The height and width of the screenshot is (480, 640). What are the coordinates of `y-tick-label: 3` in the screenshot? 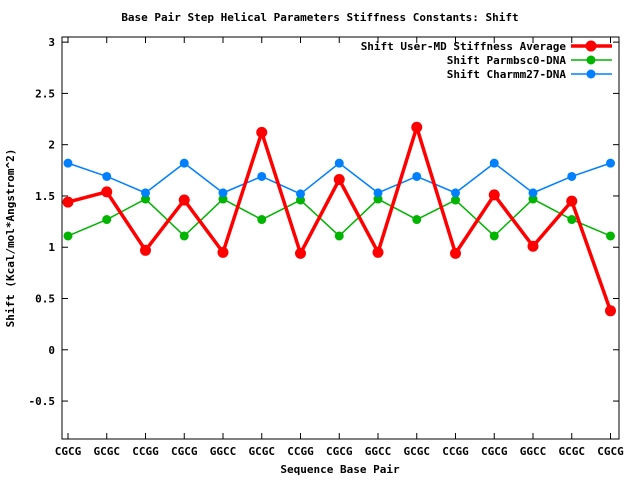 It's located at (51, 42).